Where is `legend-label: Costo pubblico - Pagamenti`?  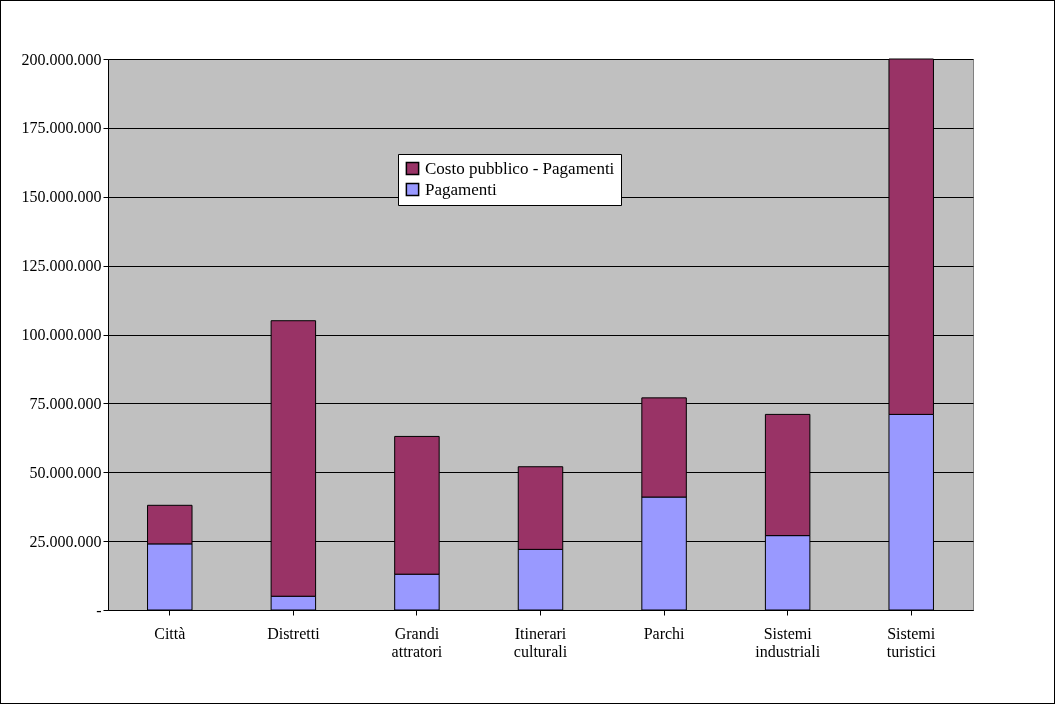
legend-label: Costo pubblico - Pagamenti is located at coordinates (520, 168).